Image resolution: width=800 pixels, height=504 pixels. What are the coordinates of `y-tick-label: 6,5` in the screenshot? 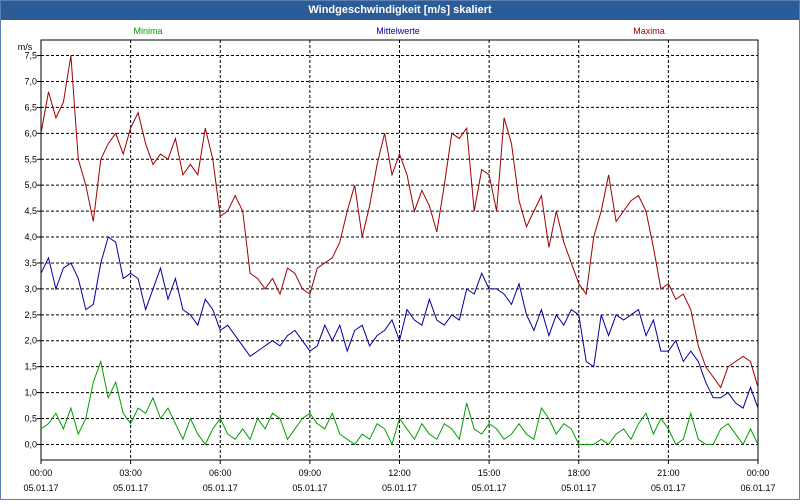 It's located at (30, 107).